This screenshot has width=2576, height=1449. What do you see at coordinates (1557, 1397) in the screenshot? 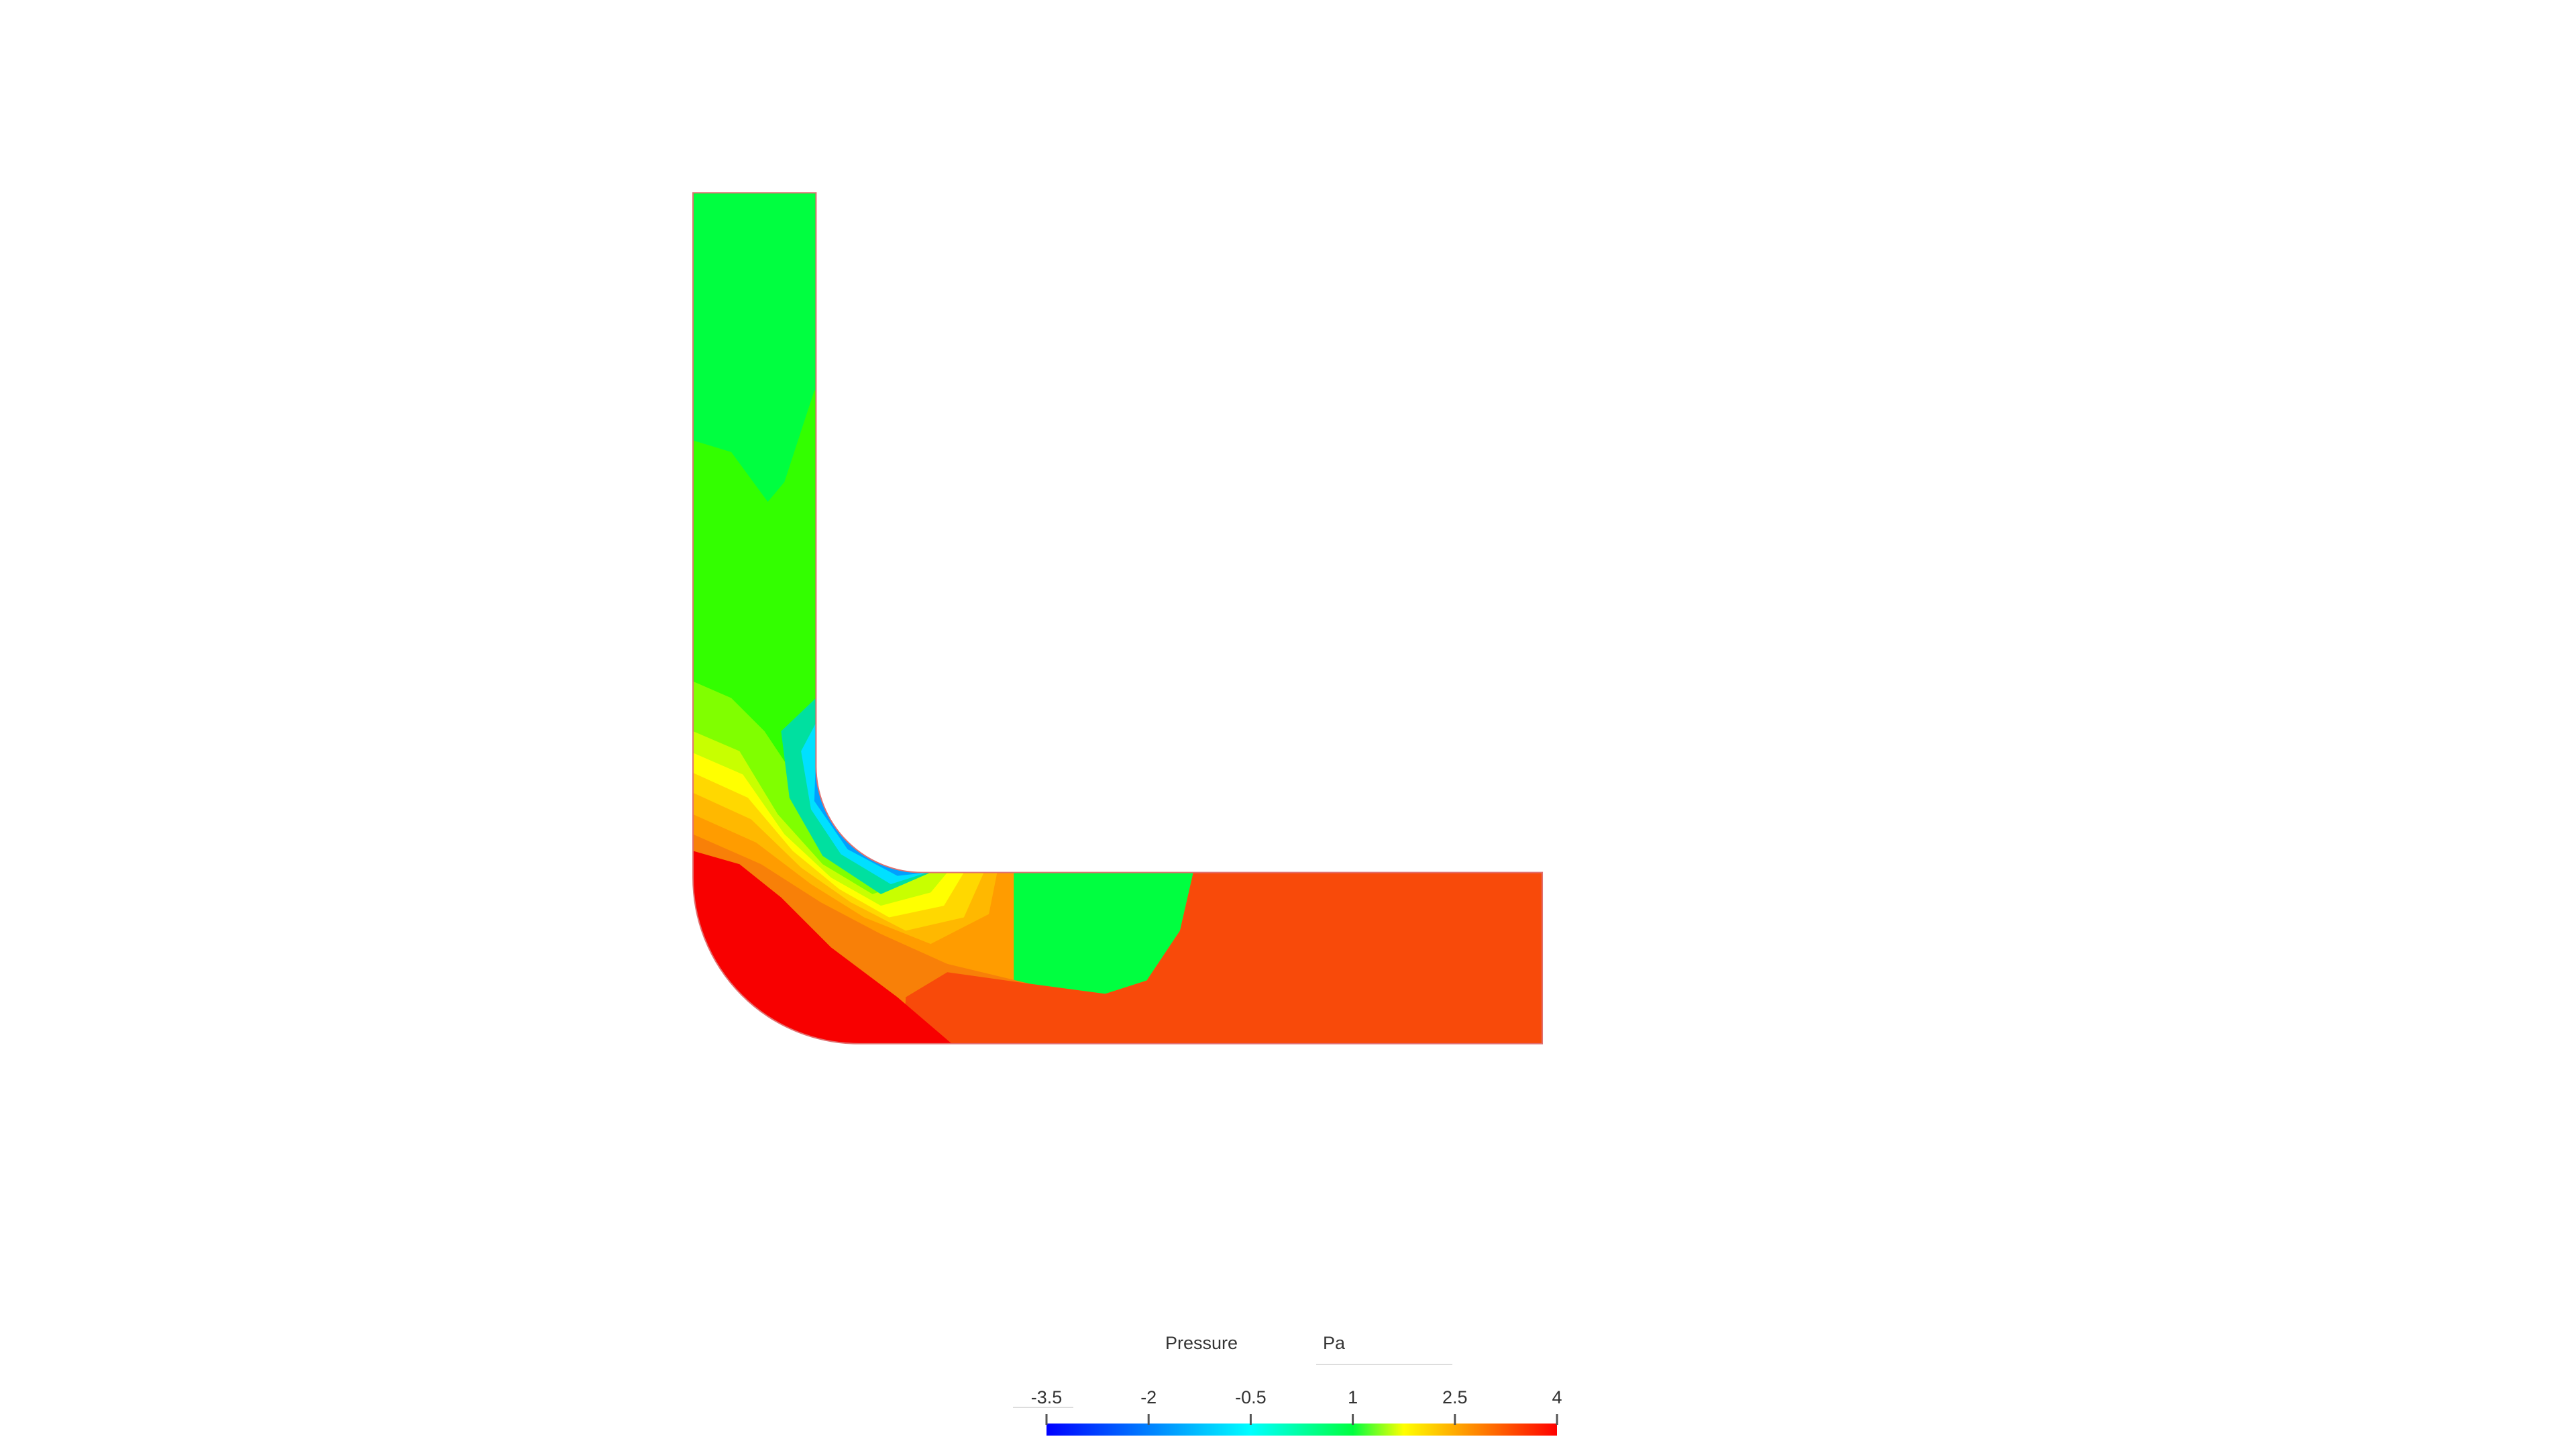
I see `tick-label: 4` at bounding box center [1557, 1397].